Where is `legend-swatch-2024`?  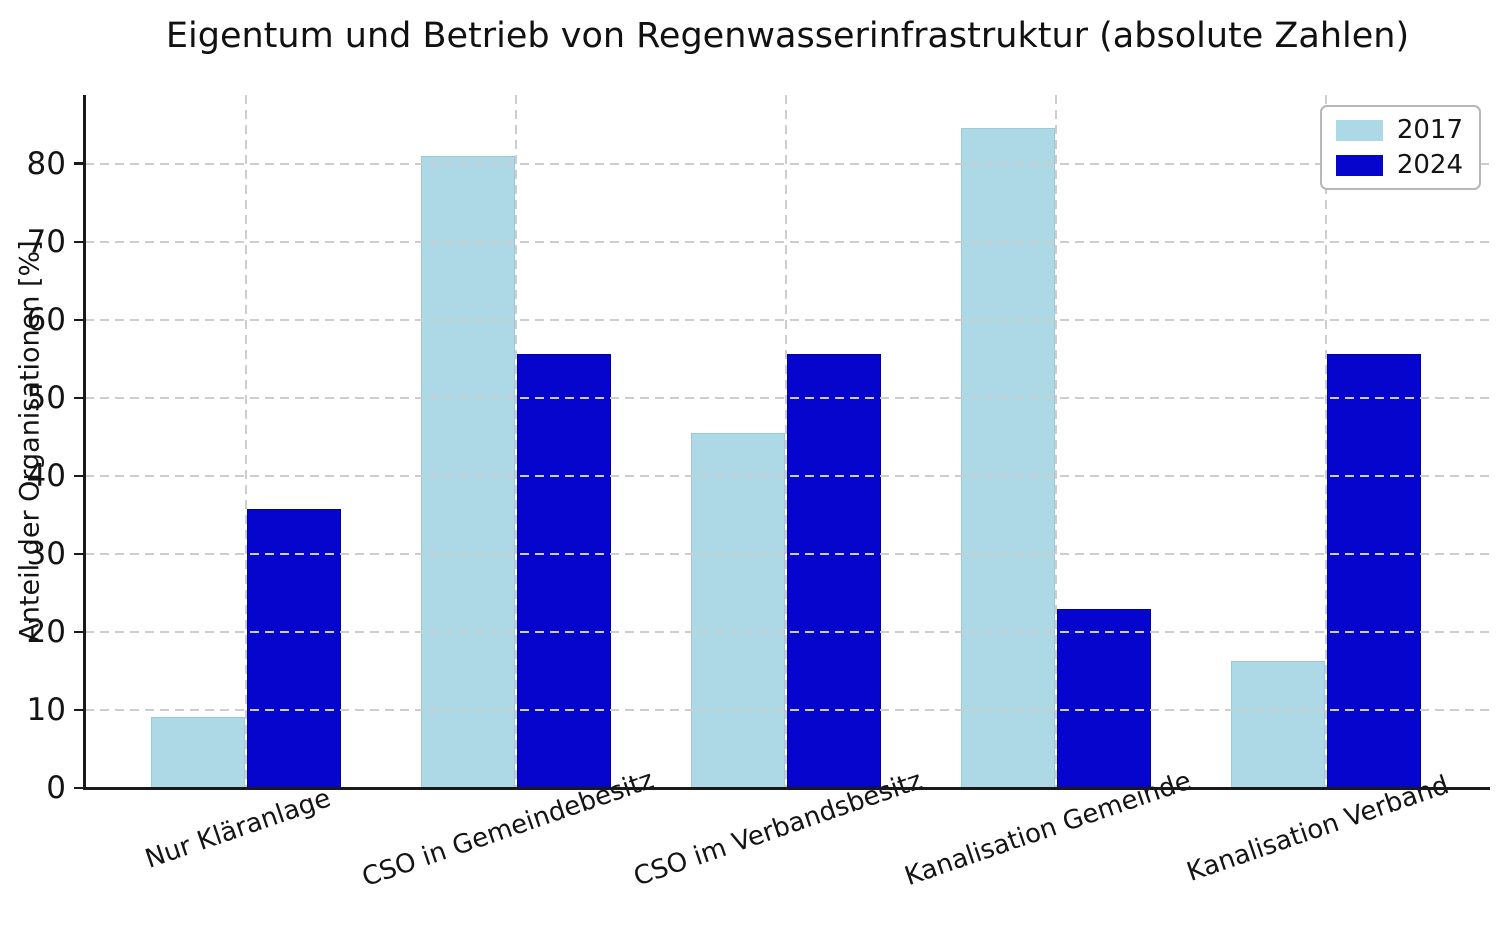 legend-swatch-2024 is located at coordinates (1359, 165).